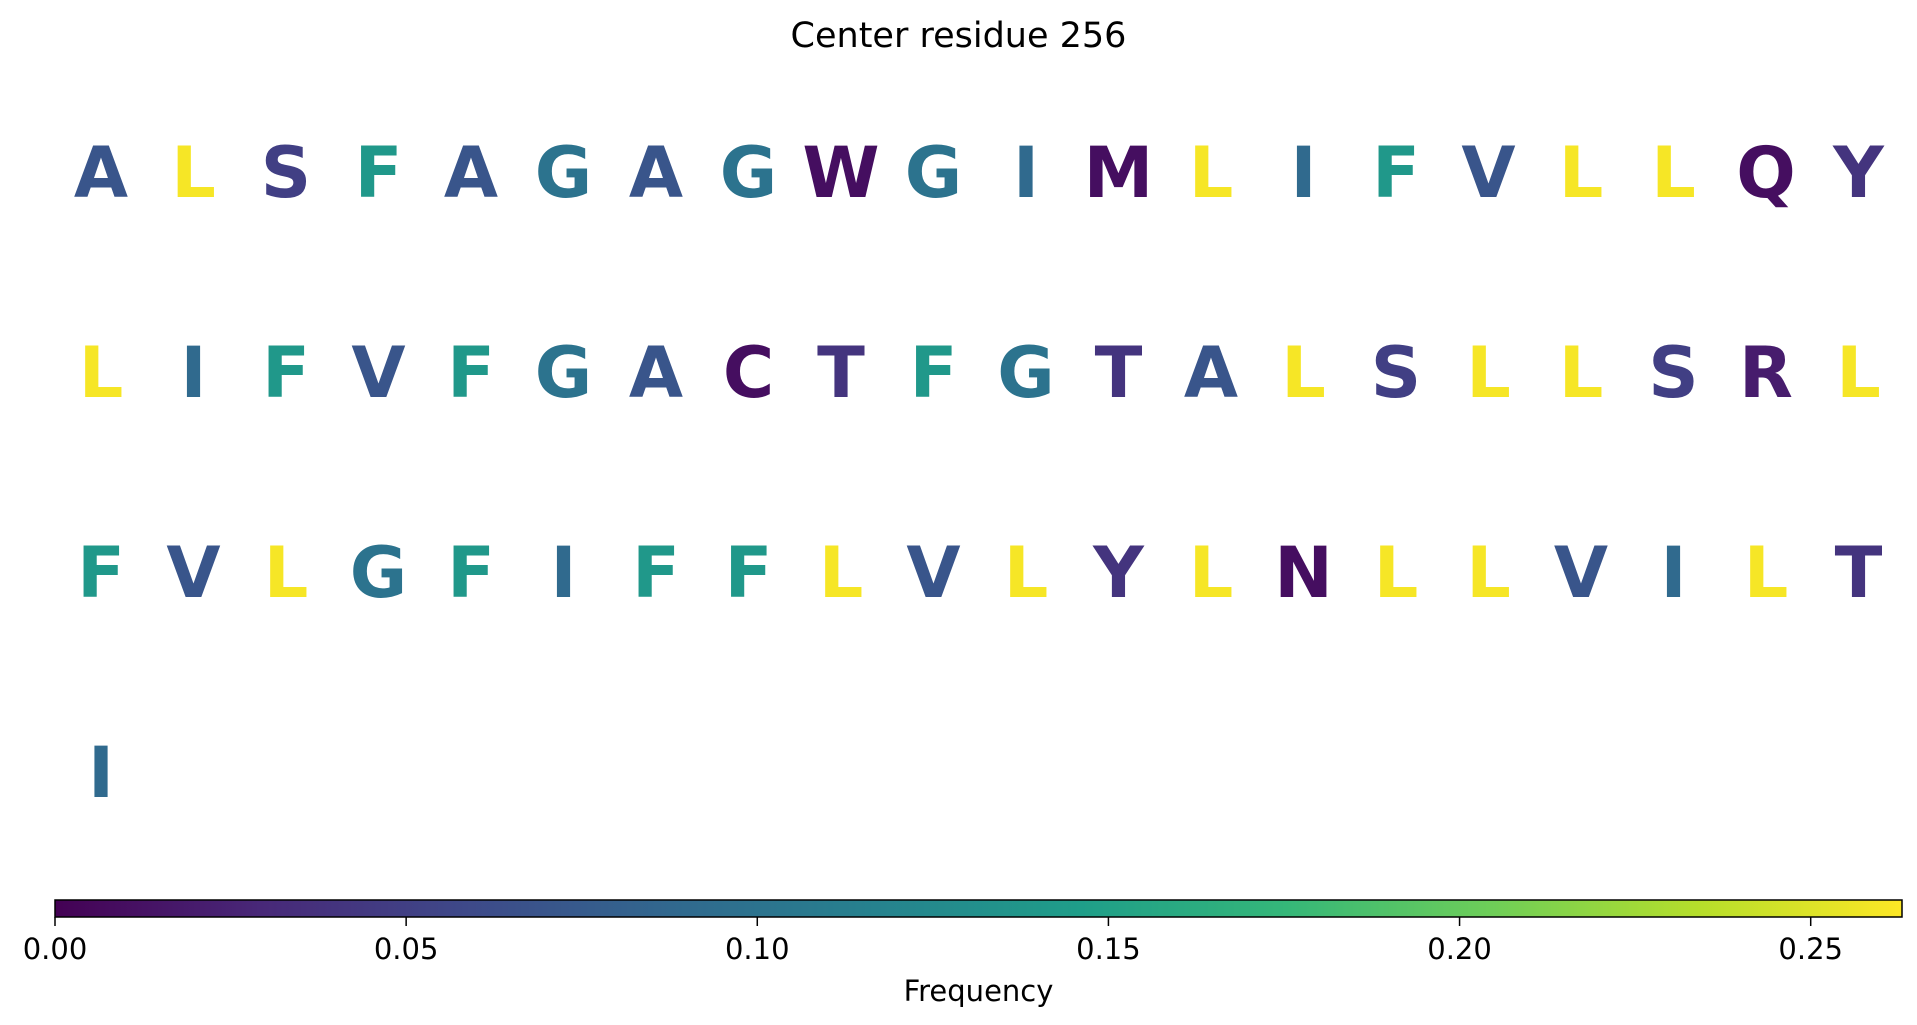  What do you see at coordinates (1810, 949) in the screenshot?
I see `colorbar-tick-label: 0.25` at bounding box center [1810, 949].